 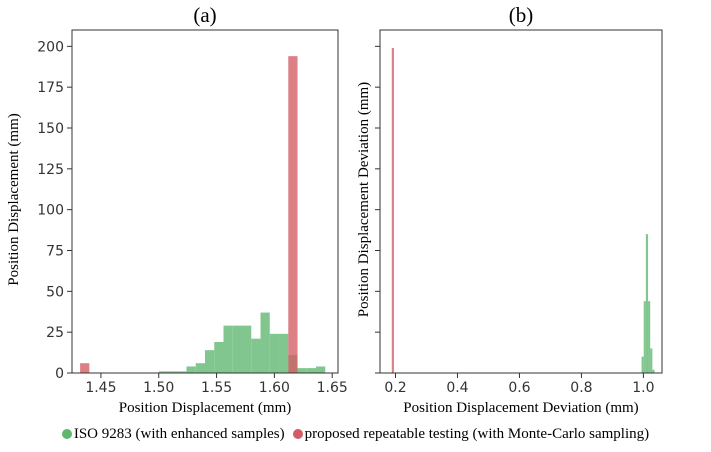 I want to click on legend-label-iso: ISO 9283 (with enhanced samples), so click(x=179, y=433).